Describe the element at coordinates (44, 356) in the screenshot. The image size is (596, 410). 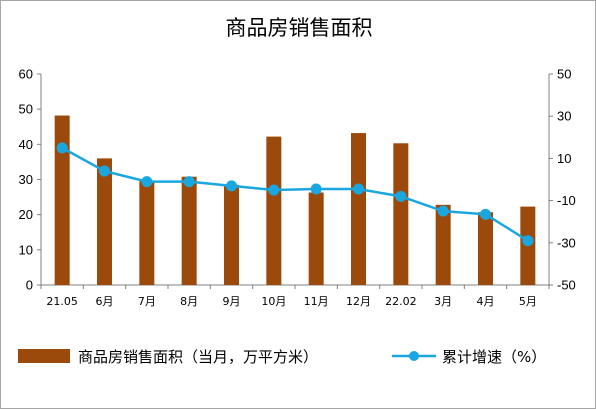
I see `legend-swatch-bar` at that location.